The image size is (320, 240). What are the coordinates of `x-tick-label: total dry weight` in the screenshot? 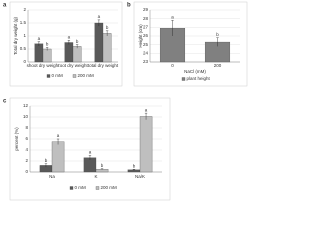 It's located at (103, 65).